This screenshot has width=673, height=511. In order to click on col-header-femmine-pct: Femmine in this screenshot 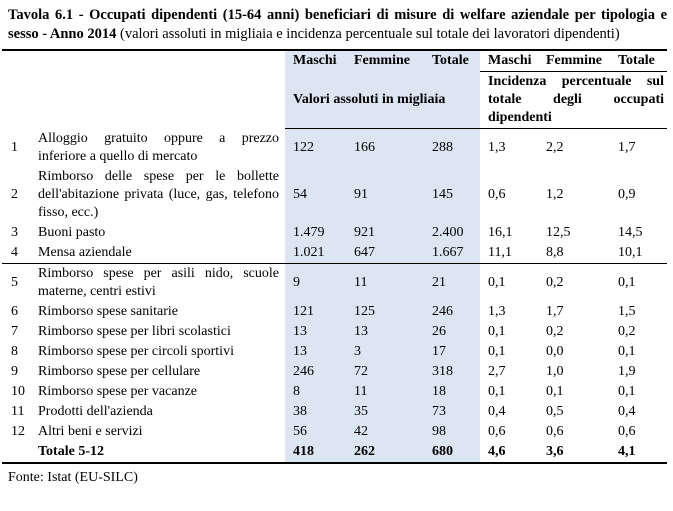, I will do `click(574, 61)`.